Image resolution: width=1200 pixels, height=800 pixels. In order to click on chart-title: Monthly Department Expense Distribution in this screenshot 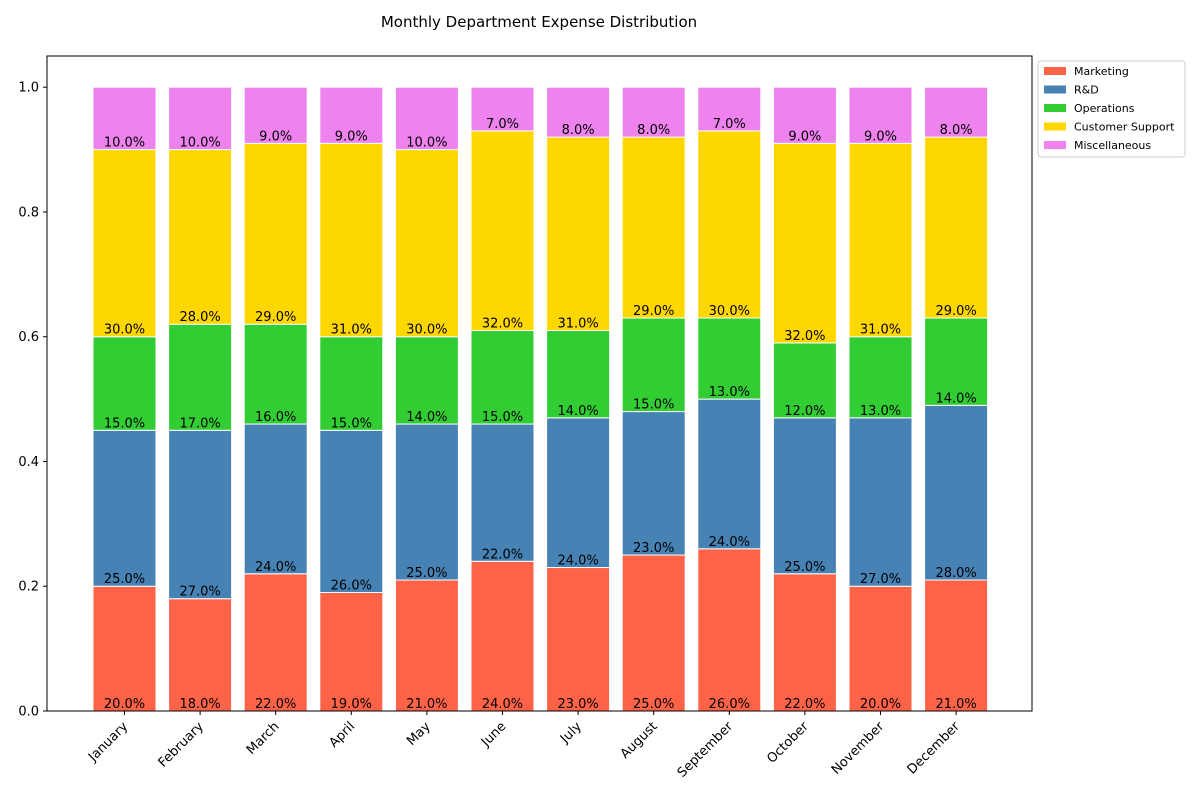, I will do `click(539, 22)`.